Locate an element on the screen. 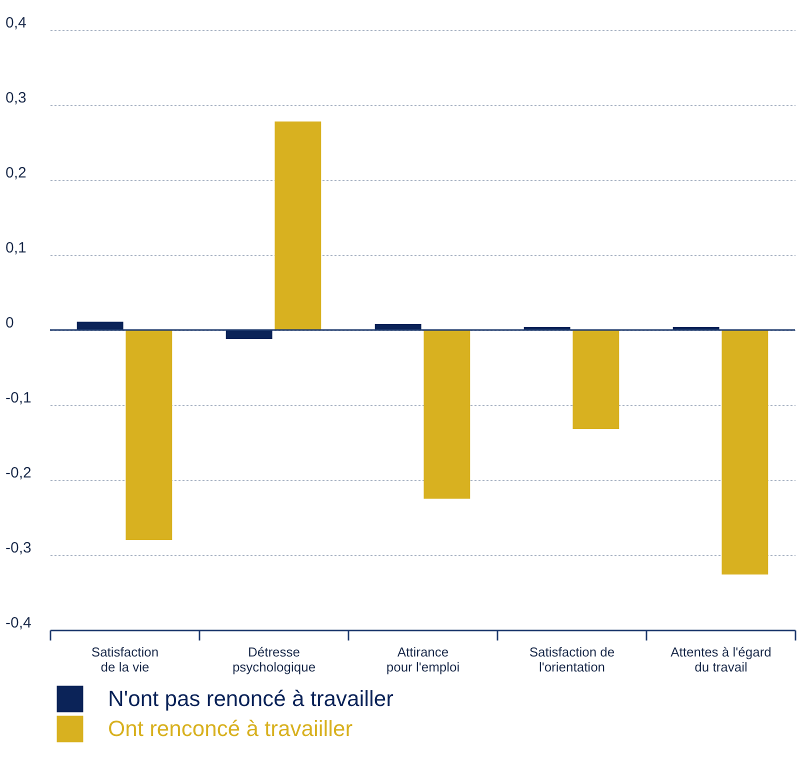 This screenshot has width=806, height=769. legend-label: N'ont pas renoncé à travailler is located at coordinates (251, 698).